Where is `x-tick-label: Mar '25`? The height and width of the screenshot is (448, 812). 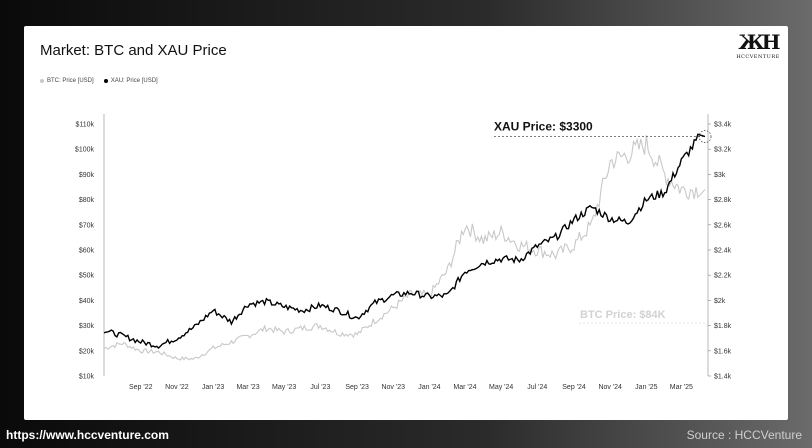
x-tick-label: Mar '25 is located at coordinates (681, 387).